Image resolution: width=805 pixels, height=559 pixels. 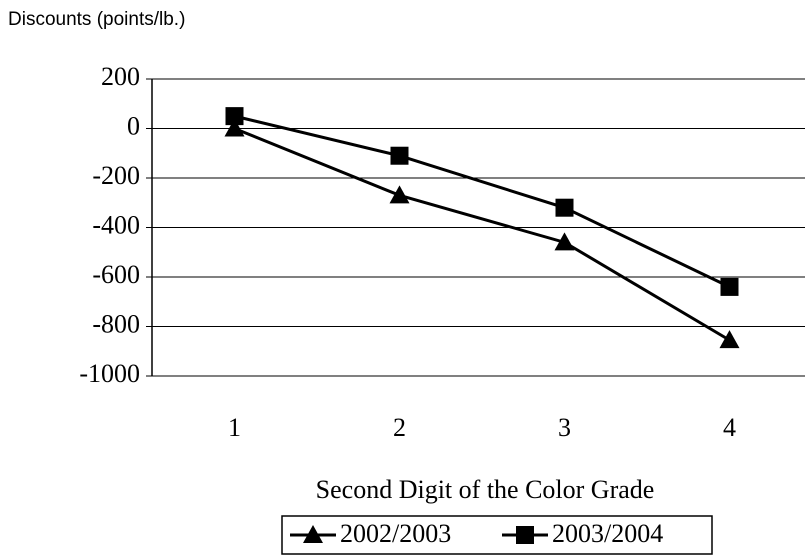 What do you see at coordinates (96, 19) in the screenshot?
I see `y-axis-label: Discounts (points/lb.)` at bounding box center [96, 19].